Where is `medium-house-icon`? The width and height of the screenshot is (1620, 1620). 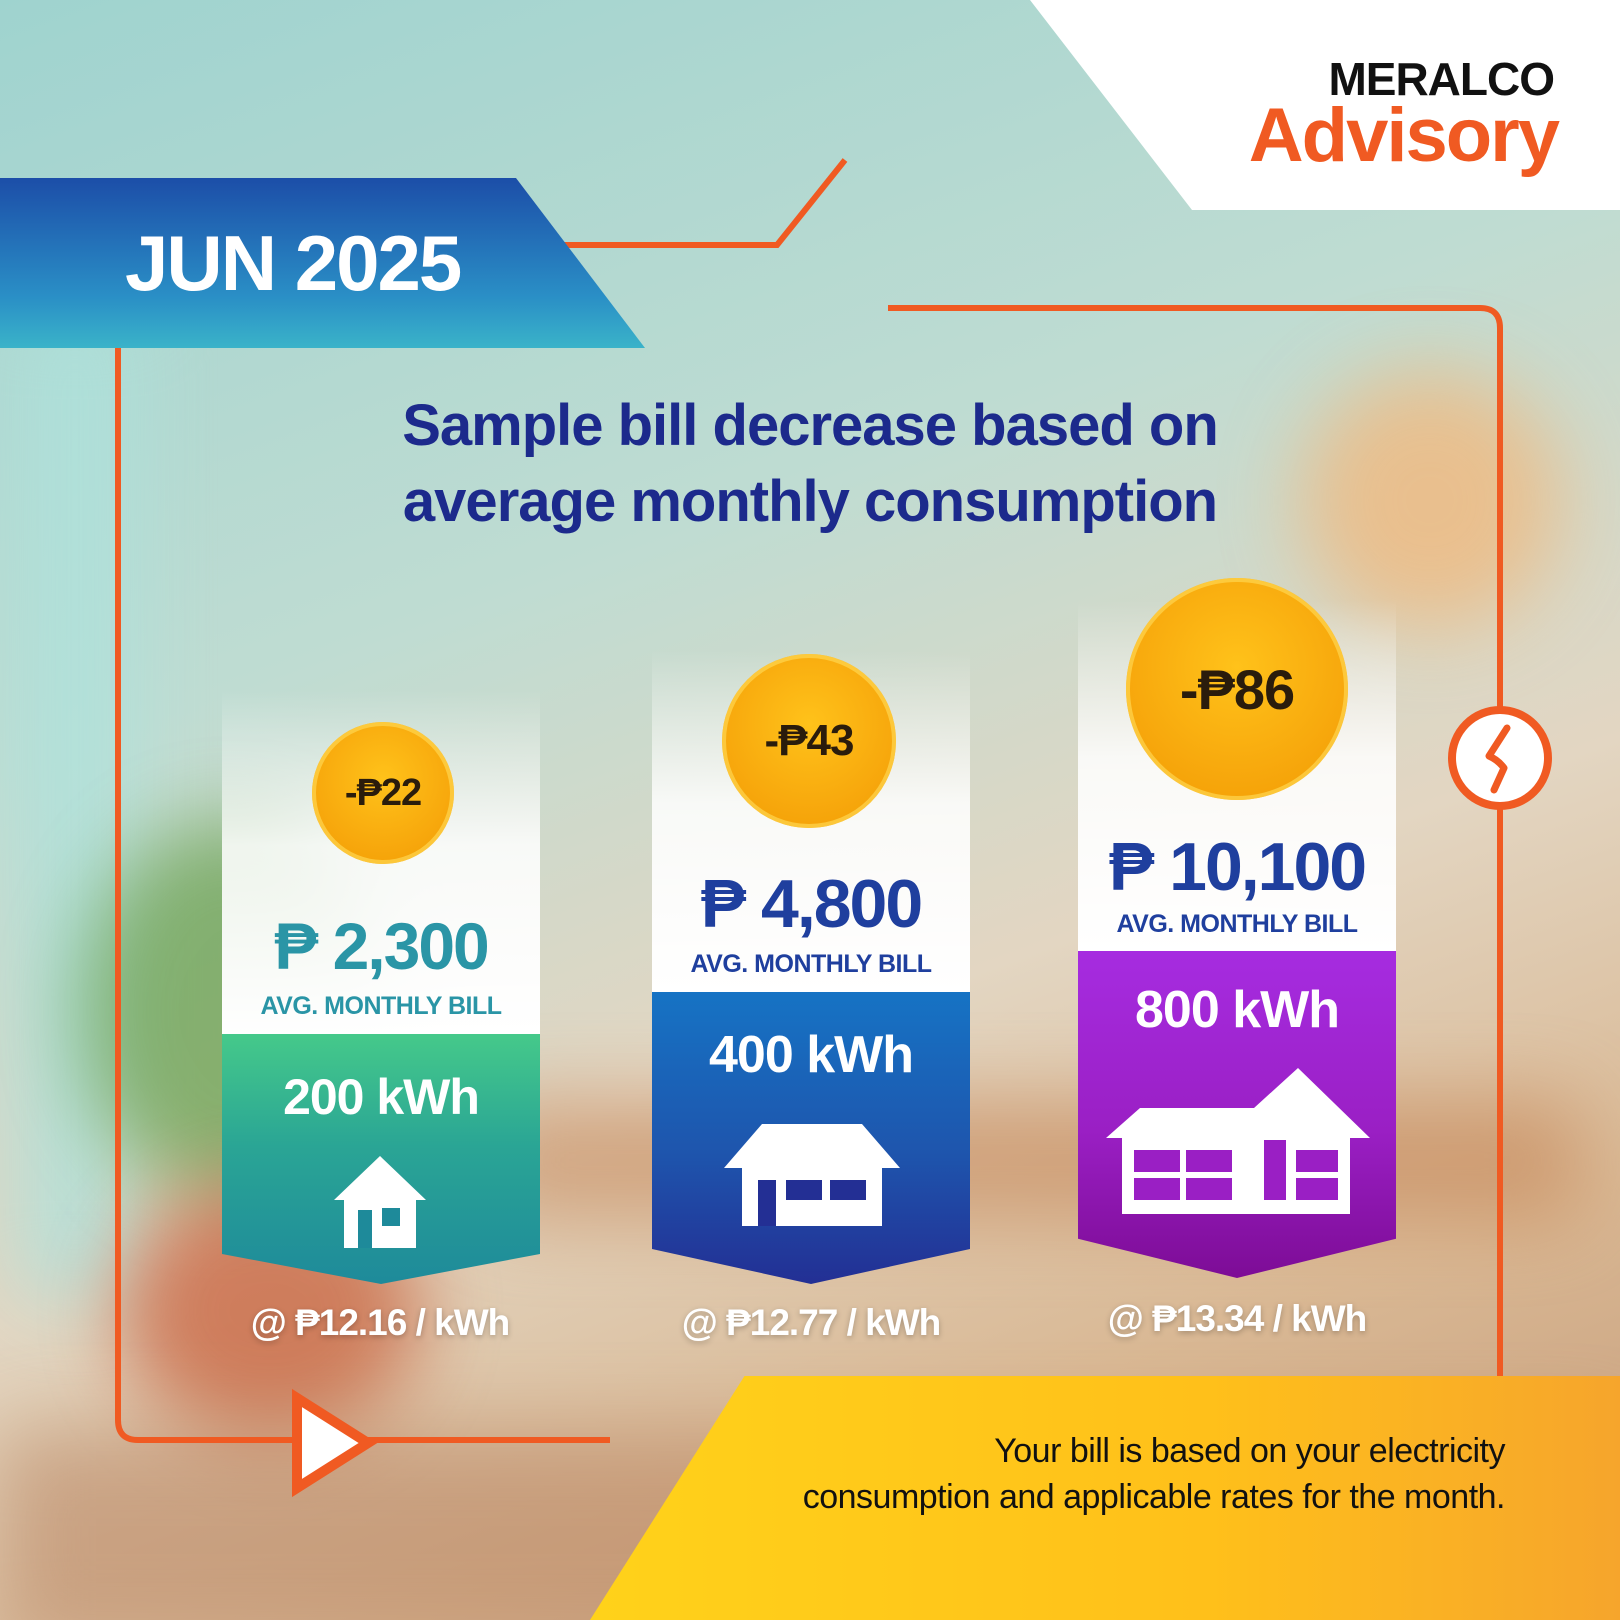 medium-house-icon is located at coordinates (812, 1175).